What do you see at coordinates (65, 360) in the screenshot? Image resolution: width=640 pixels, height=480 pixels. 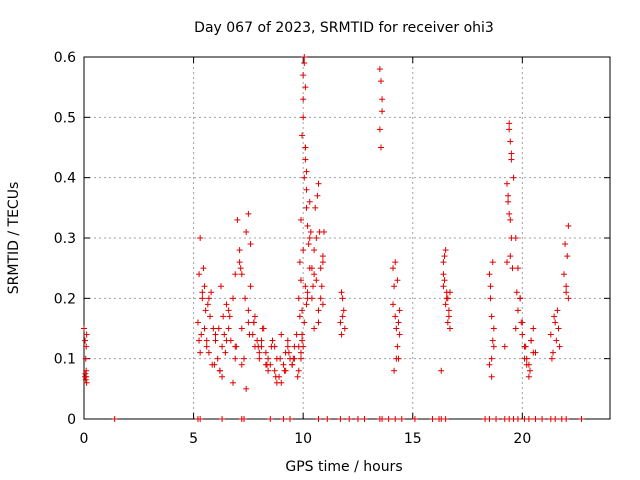 I see `y-tick-label: 0.1` at bounding box center [65, 360].